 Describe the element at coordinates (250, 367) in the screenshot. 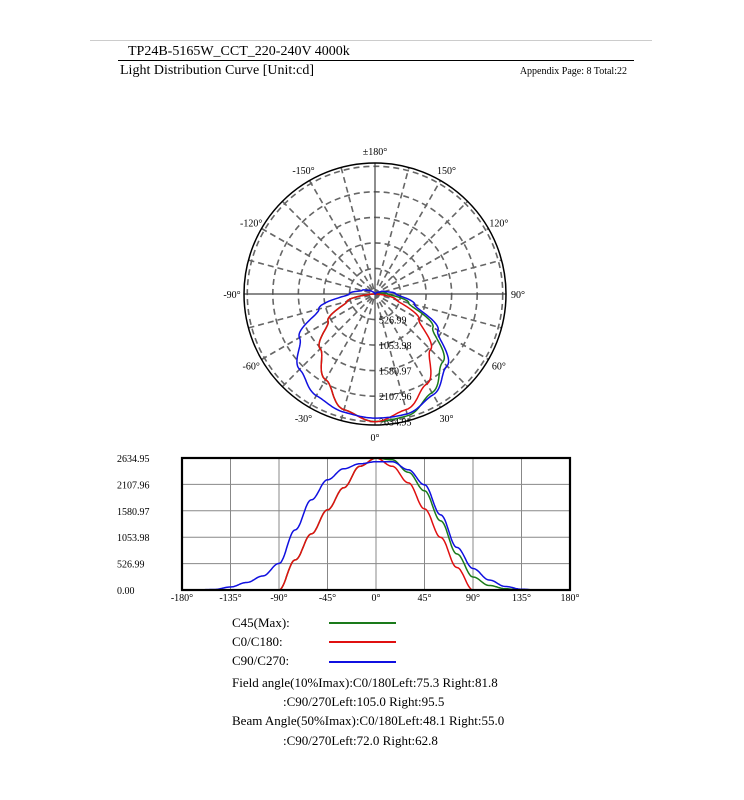

I see `polar-angle-label: -60°` at that location.